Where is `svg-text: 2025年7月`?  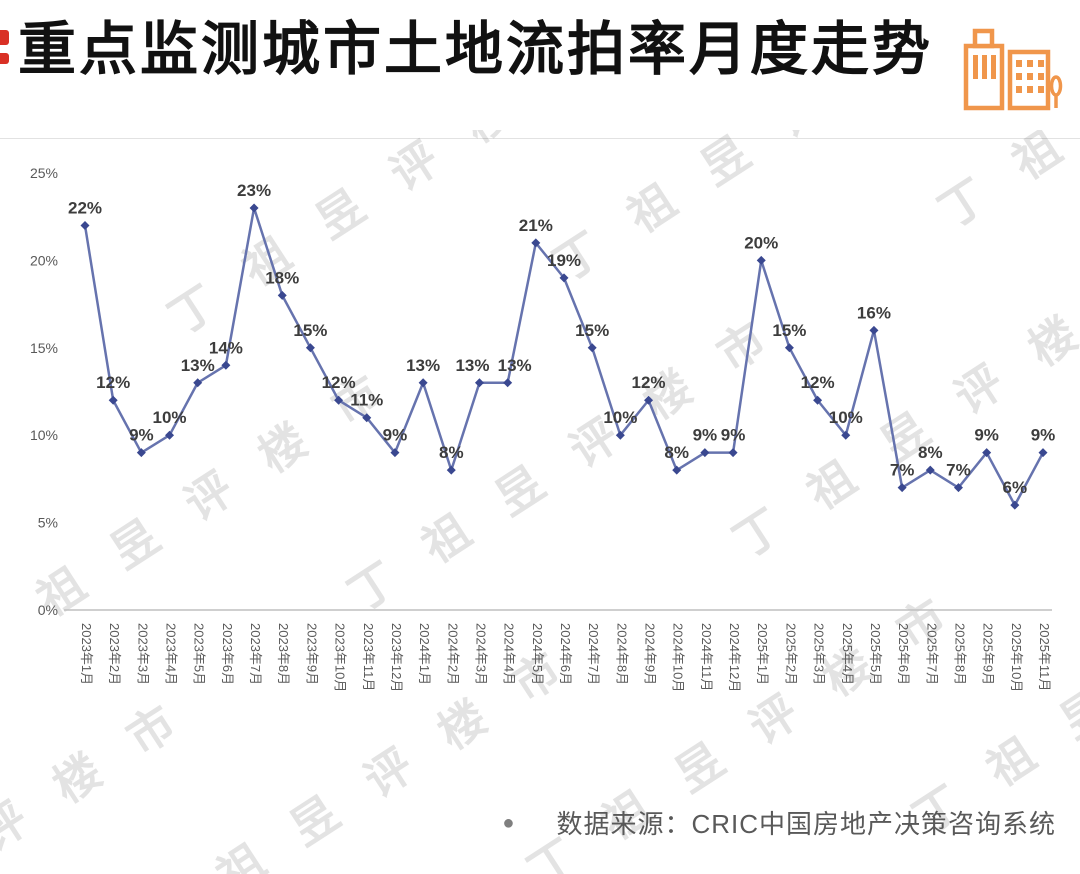
svg-text: 2025年7月 is located at coordinates (931, 654).